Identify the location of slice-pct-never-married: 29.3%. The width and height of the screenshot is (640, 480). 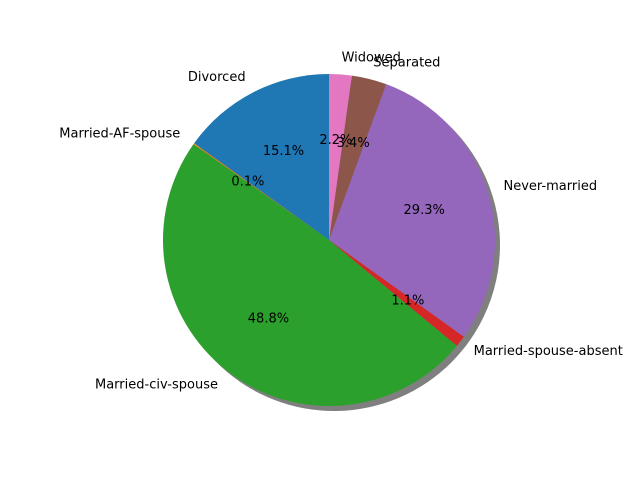
(424, 210).